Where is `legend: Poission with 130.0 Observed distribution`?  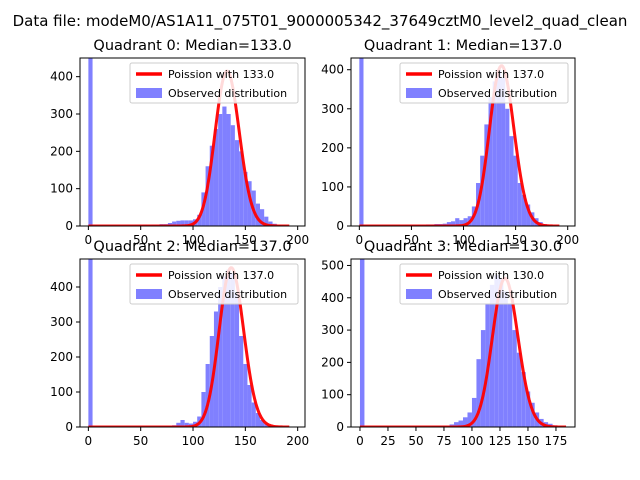
legend: Poission with 130.0 Observed distribution is located at coordinates (484, 284).